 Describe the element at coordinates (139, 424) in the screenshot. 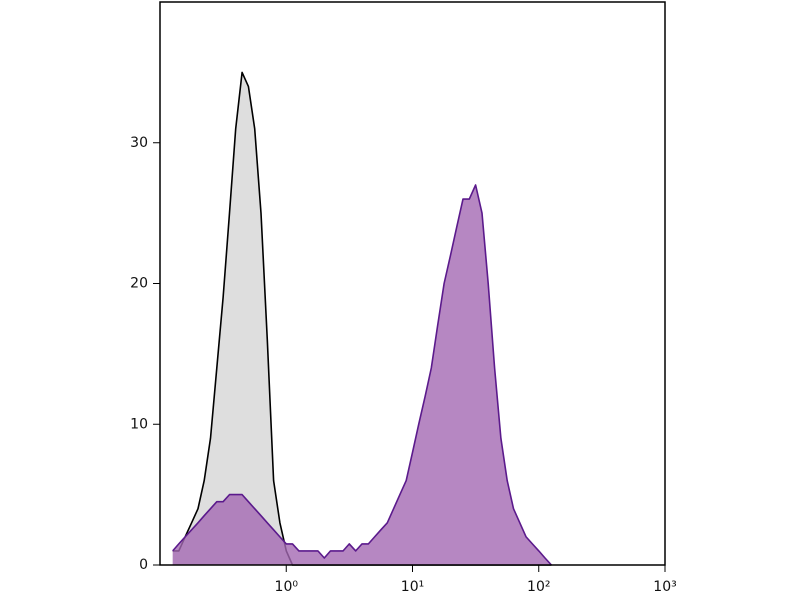

I see `y-tick-label: 10` at that location.